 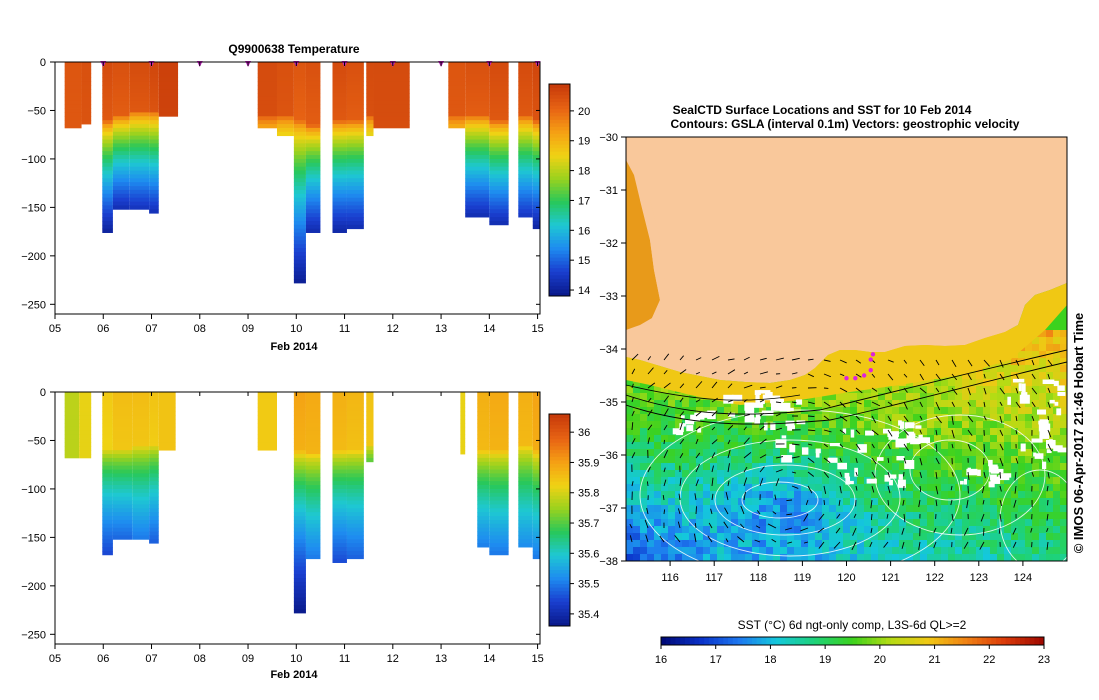 I want to click on gsla-contours, so click(x=846, y=455).